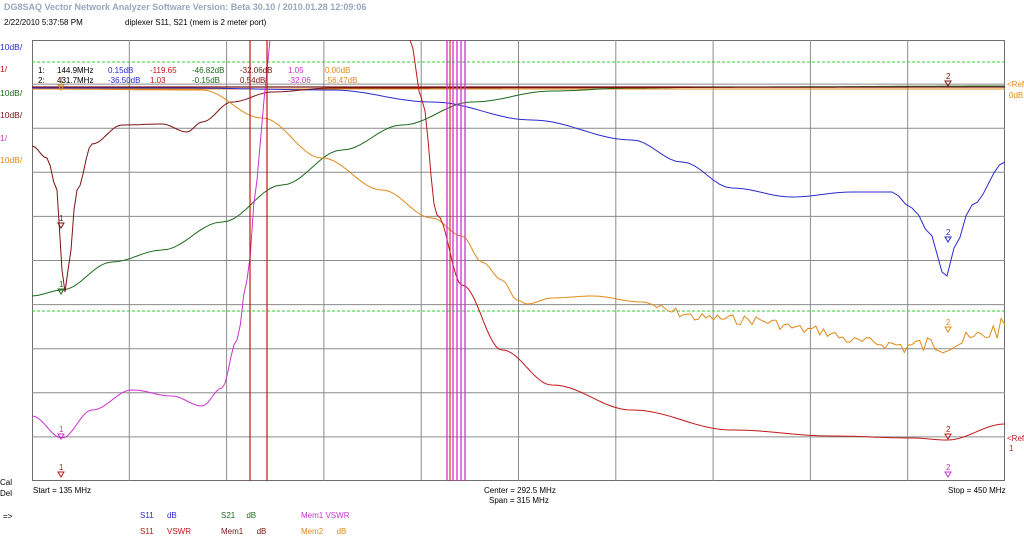 This screenshot has height=540, width=1024. What do you see at coordinates (228, 515) in the screenshot?
I see `legend-name: S21` at bounding box center [228, 515].